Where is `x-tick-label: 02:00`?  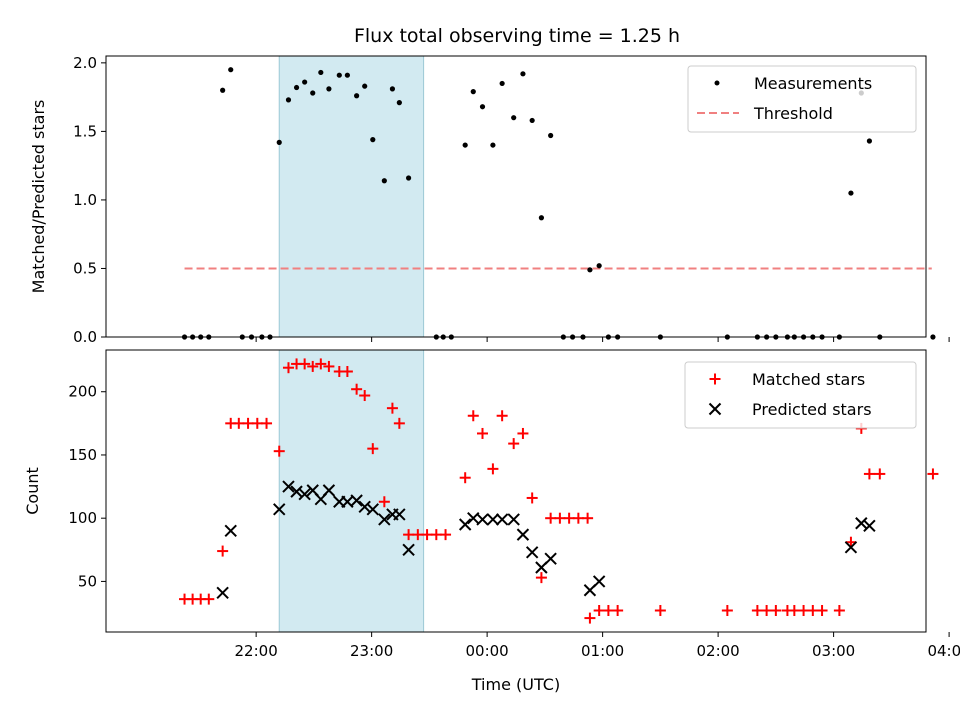
x-tick-label: 02:00 is located at coordinates (717, 651).